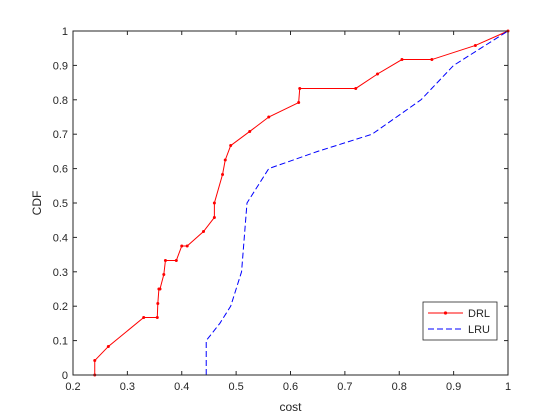 The width and height of the screenshot is (560, 420). What do you see at coordinates (60, 66) in the screenshot?
I see `y-tick-label: 0.9` at bounding box center [60, 66].